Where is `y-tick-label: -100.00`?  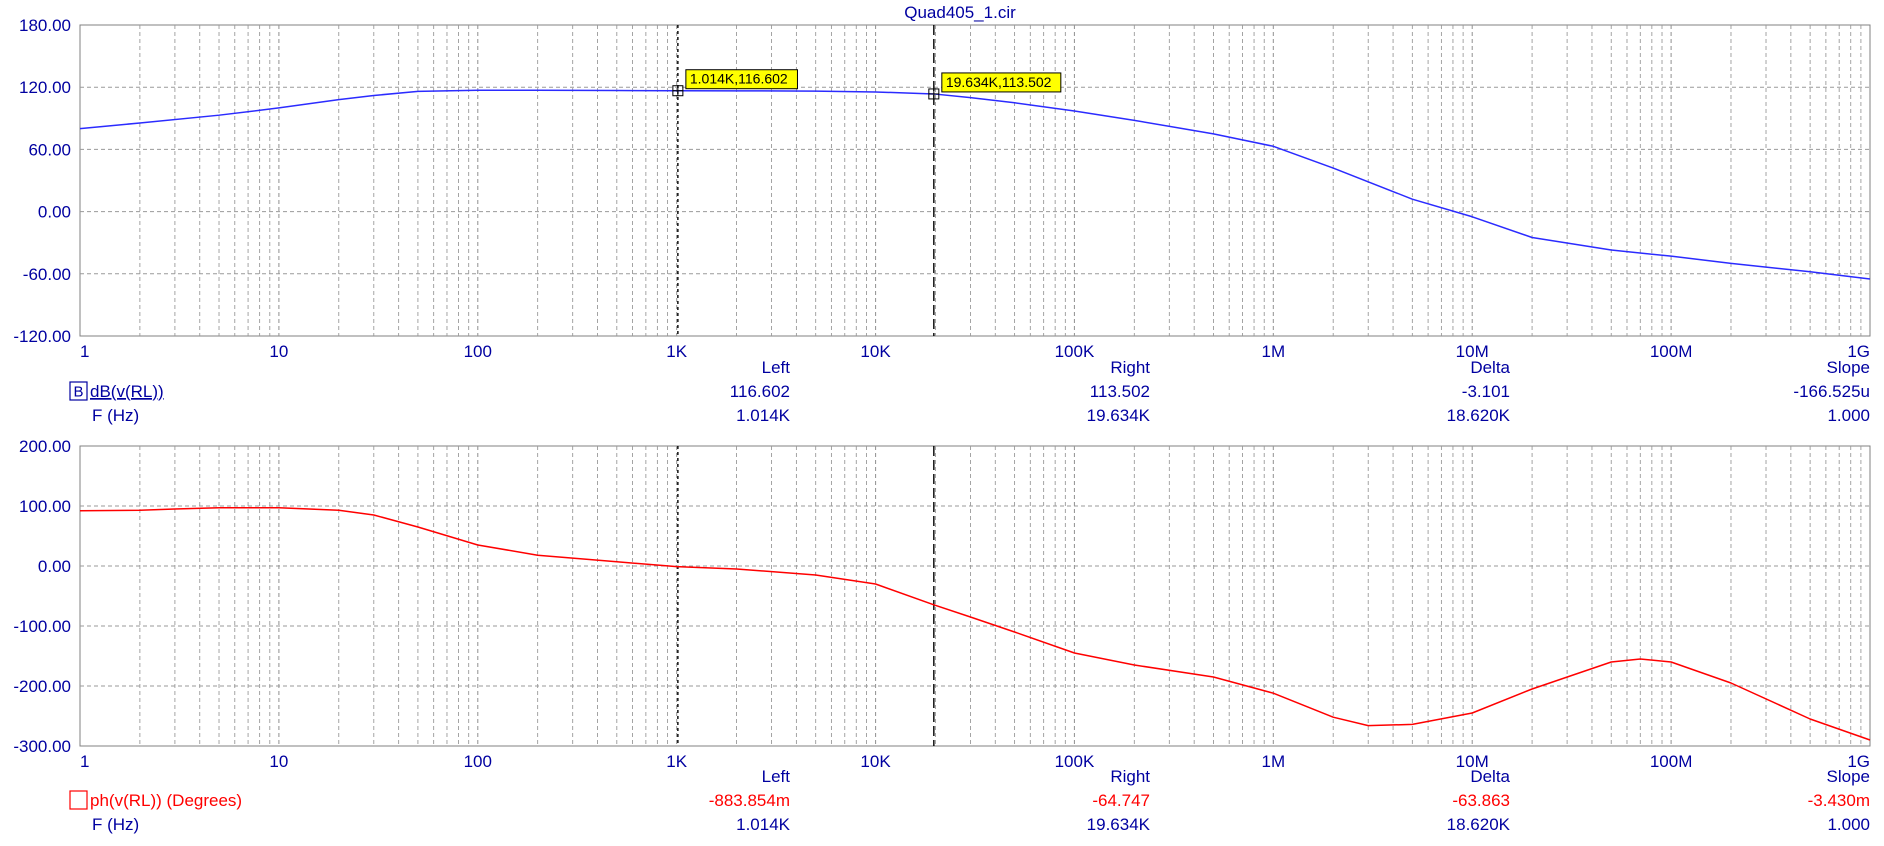 y-tick-label: -100.00 is located at coordinates (42, 626).